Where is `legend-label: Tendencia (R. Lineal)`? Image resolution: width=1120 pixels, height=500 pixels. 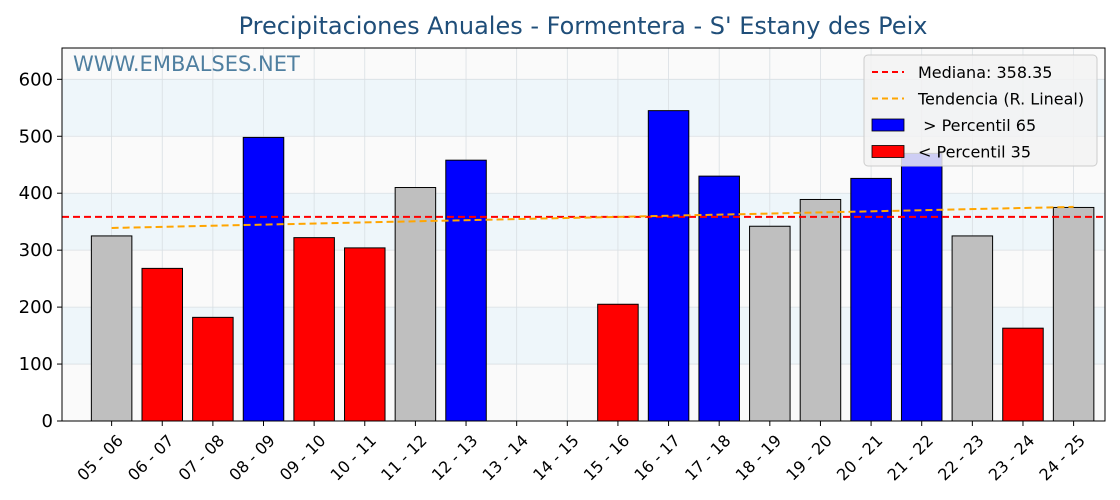
legend-label: Tendencia (R. Lineal) is located at coordinates (1000, 99).